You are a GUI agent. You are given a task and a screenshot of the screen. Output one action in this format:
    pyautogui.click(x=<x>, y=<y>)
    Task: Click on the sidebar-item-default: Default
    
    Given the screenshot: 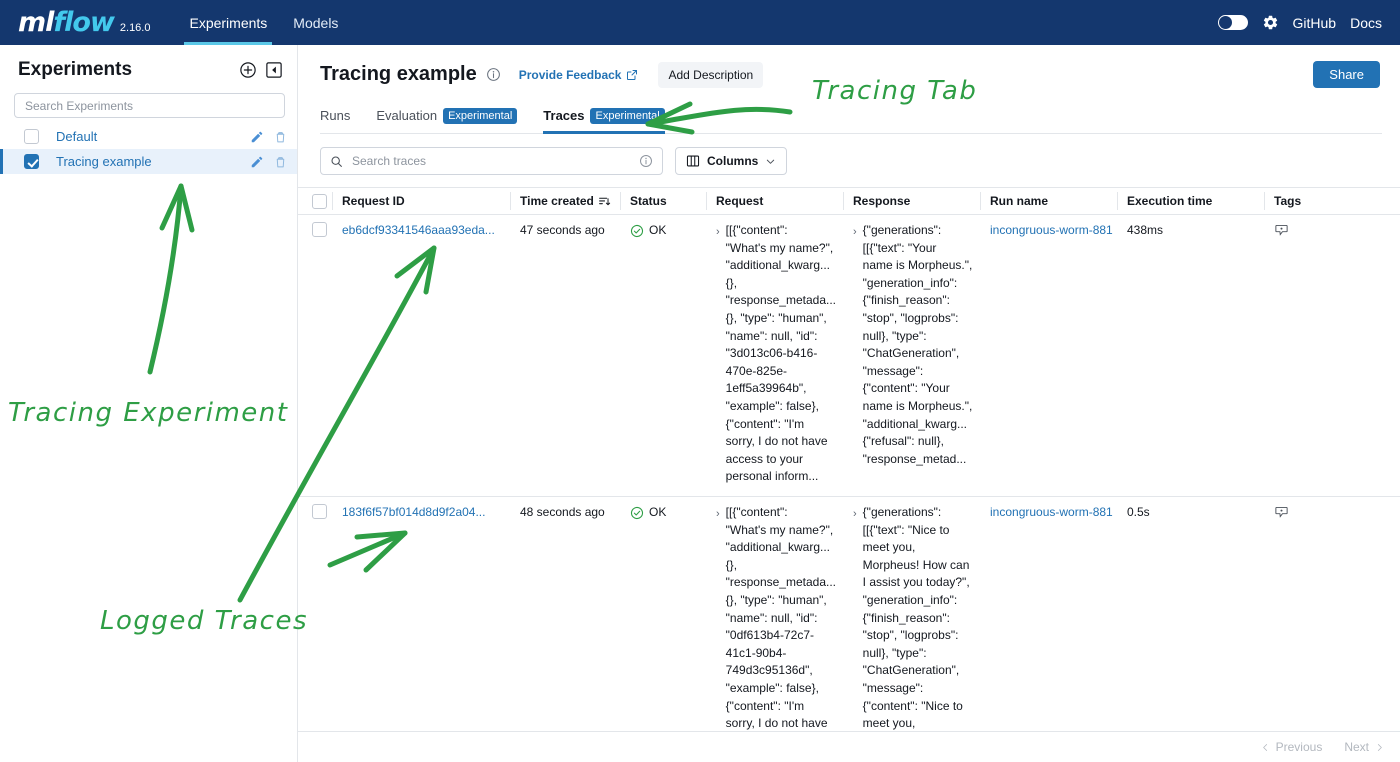 What is the action you would take?
    pyautogui.click(x=148, y=136)
    